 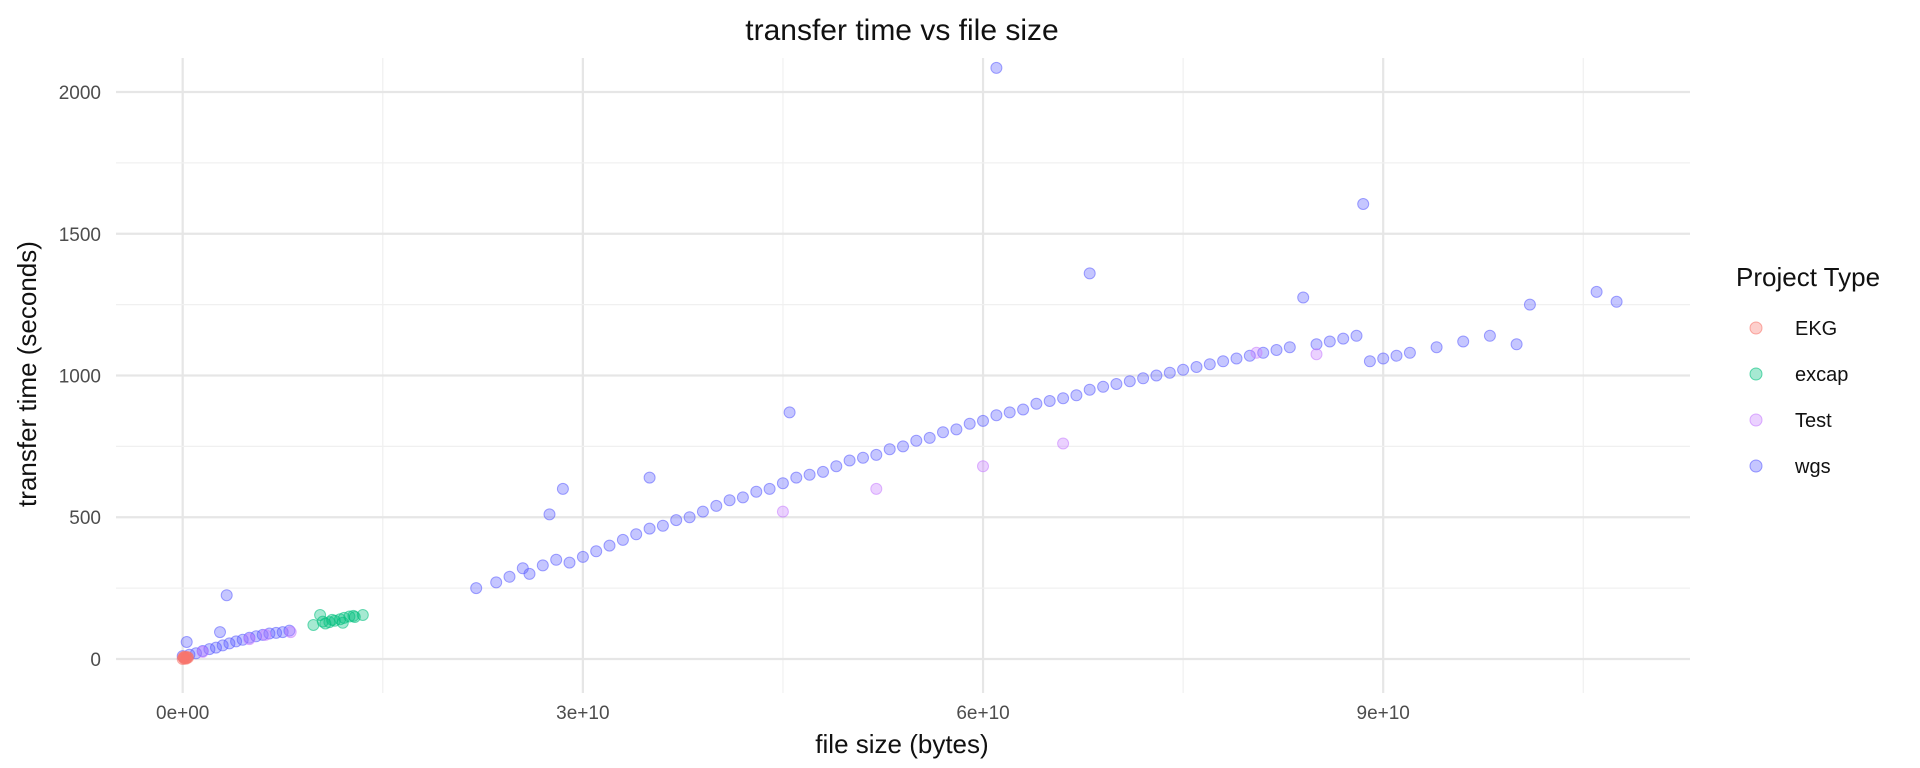 What do you see at coordinates (1756, 466) in the screenshot?
I see `legend-marker-wgs` at bounding box center [1756, 466].